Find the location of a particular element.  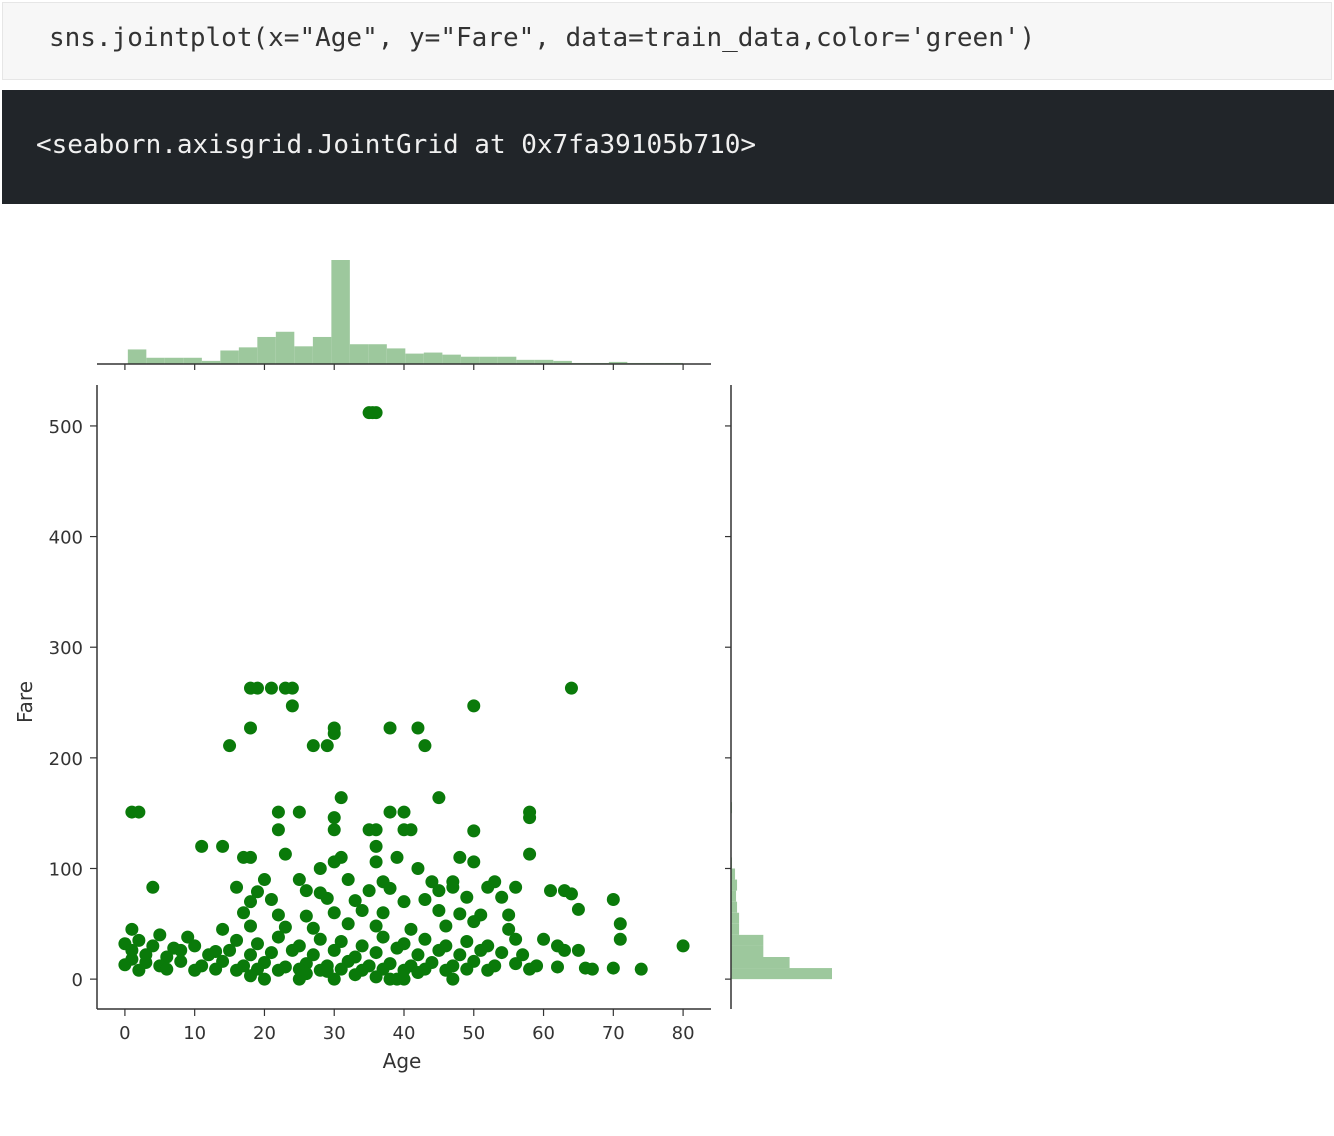

x-tick-label: 60 is located at coordinates (543, 1033).